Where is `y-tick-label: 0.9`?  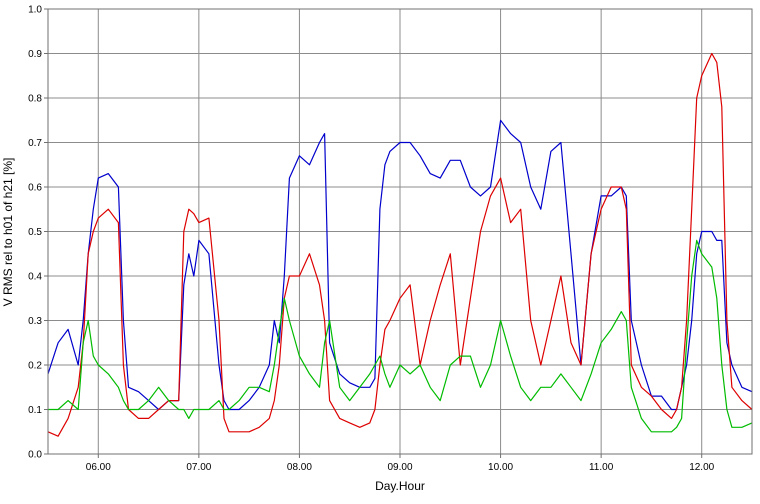
y-tick-label: 0.9 is located at coordinates (35, 54).